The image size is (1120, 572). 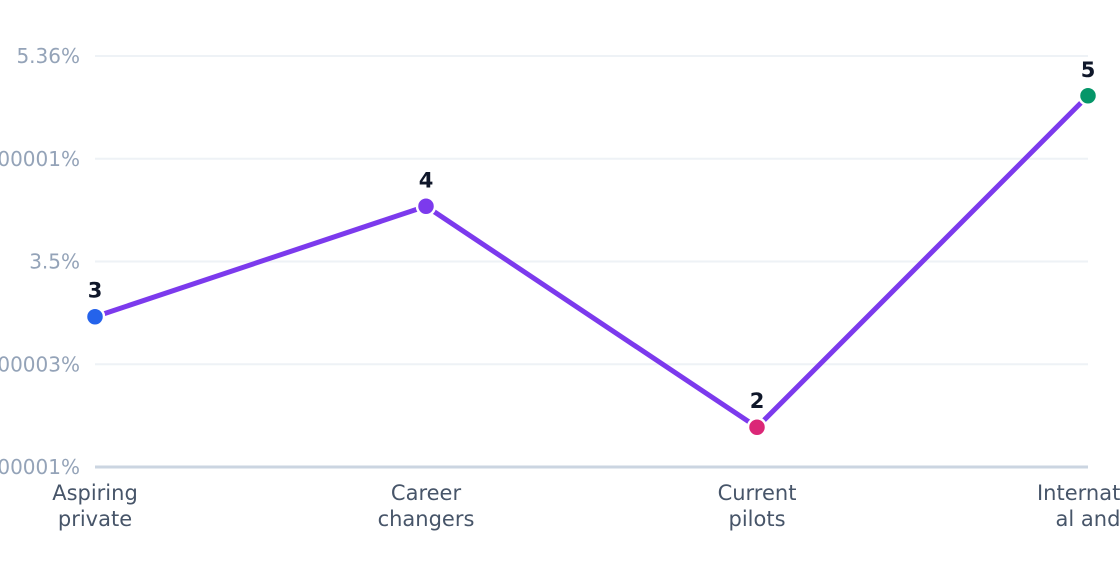 I want to click on data-label: 4, so click(x=426, y=180).